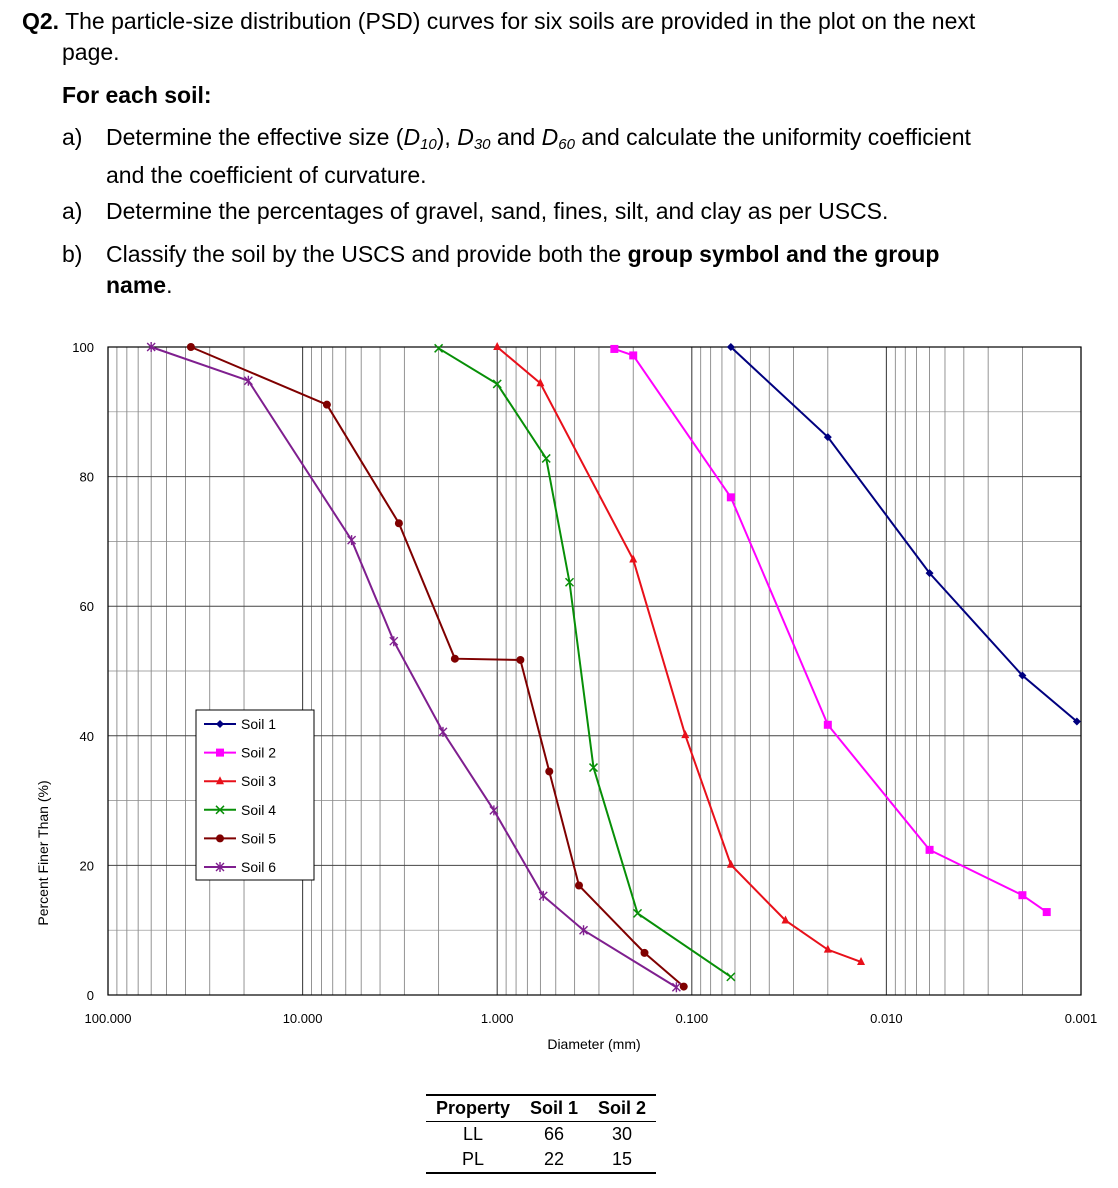 This screenshot has width=1118, height=1188. Describe the element at coordinates (622, 1134) in the screenshot. I see `table-cell: 30` at that location.